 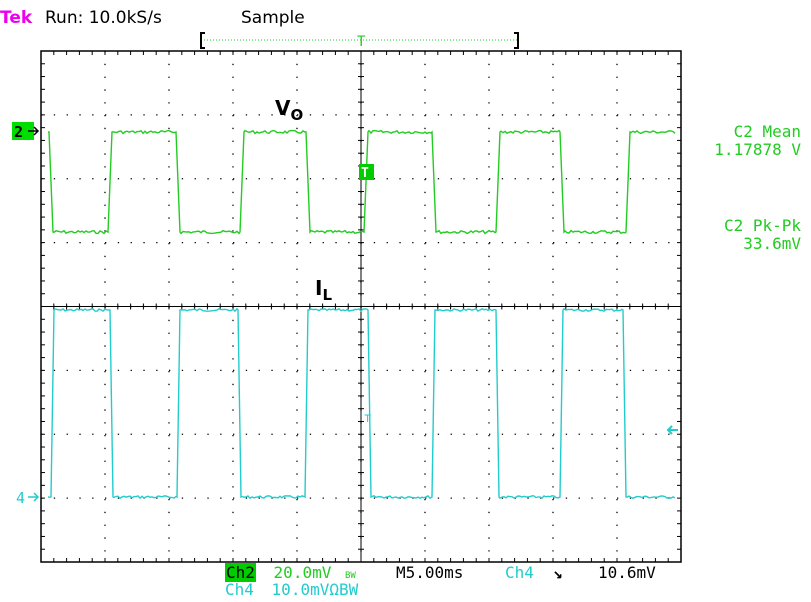 What do you see at coordinates (762, 234) in the screenshot?
I see `measurement-c2-pkpk: C2 Pk-Pk 33.6mV` at bounding box center [762, 234].